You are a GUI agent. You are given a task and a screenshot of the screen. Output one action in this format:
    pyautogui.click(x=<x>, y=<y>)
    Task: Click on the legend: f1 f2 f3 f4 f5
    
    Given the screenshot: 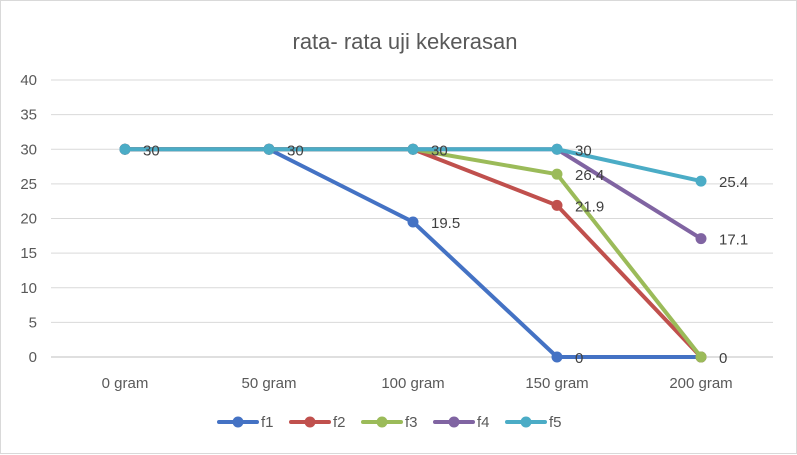 What is the action you would take?
    pyautogui.click(x=389, y=422)
    